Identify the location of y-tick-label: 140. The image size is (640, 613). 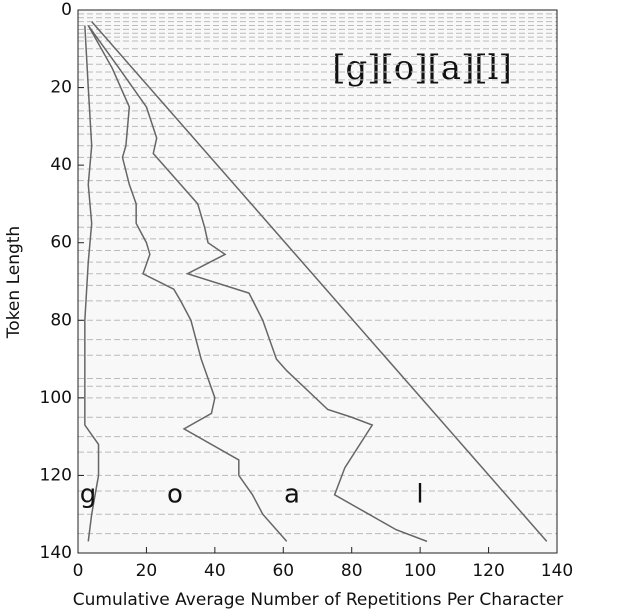
(56, 553).